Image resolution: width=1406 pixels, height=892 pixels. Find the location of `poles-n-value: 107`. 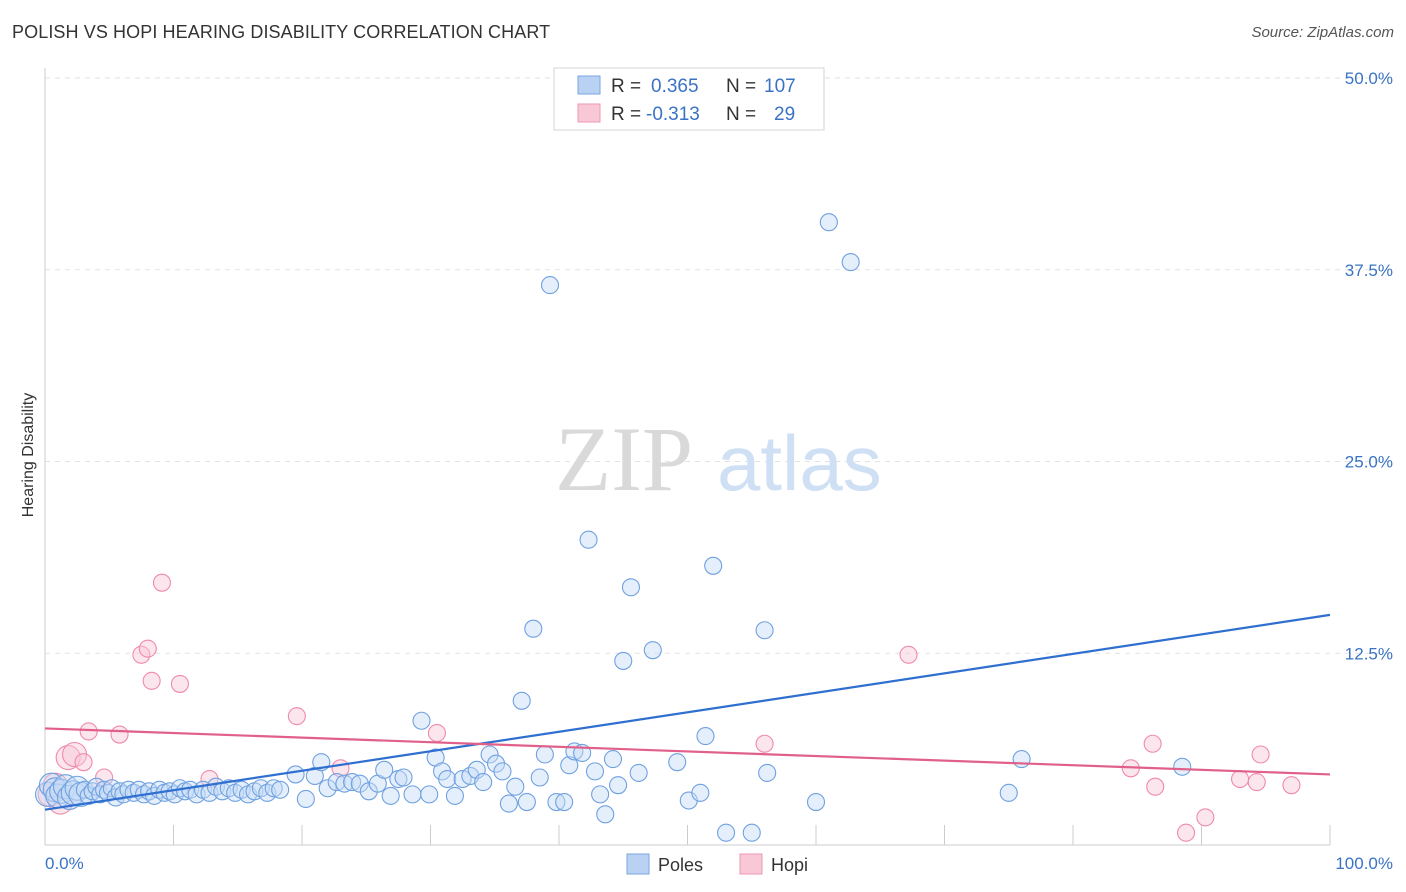

poles-n-value: 107 is located at coordinates (780, 86).